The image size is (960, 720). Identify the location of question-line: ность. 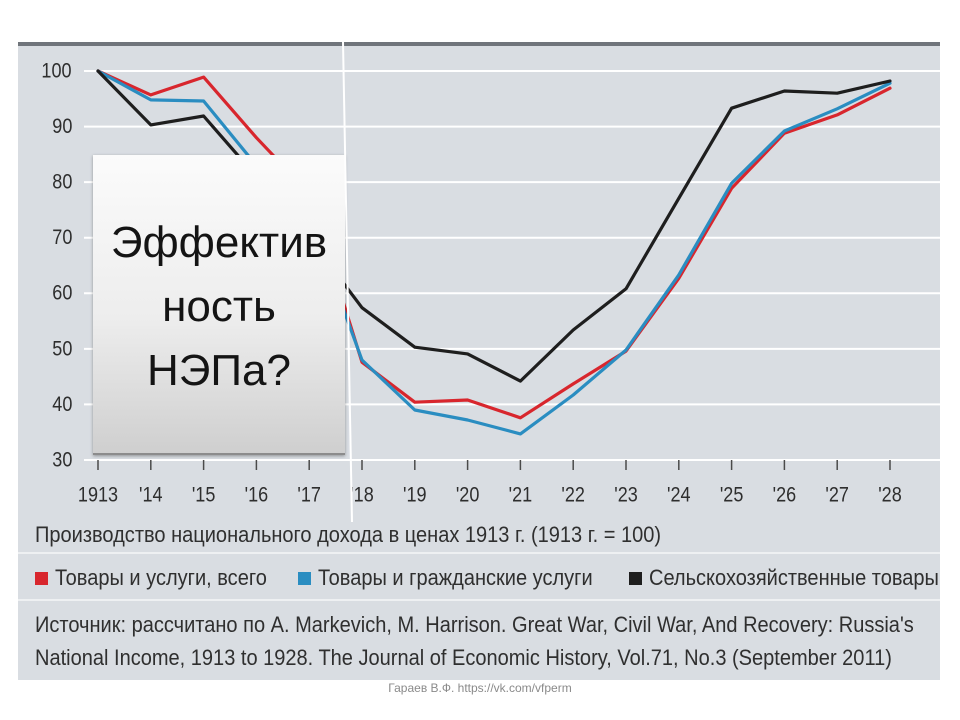
(219, 306).